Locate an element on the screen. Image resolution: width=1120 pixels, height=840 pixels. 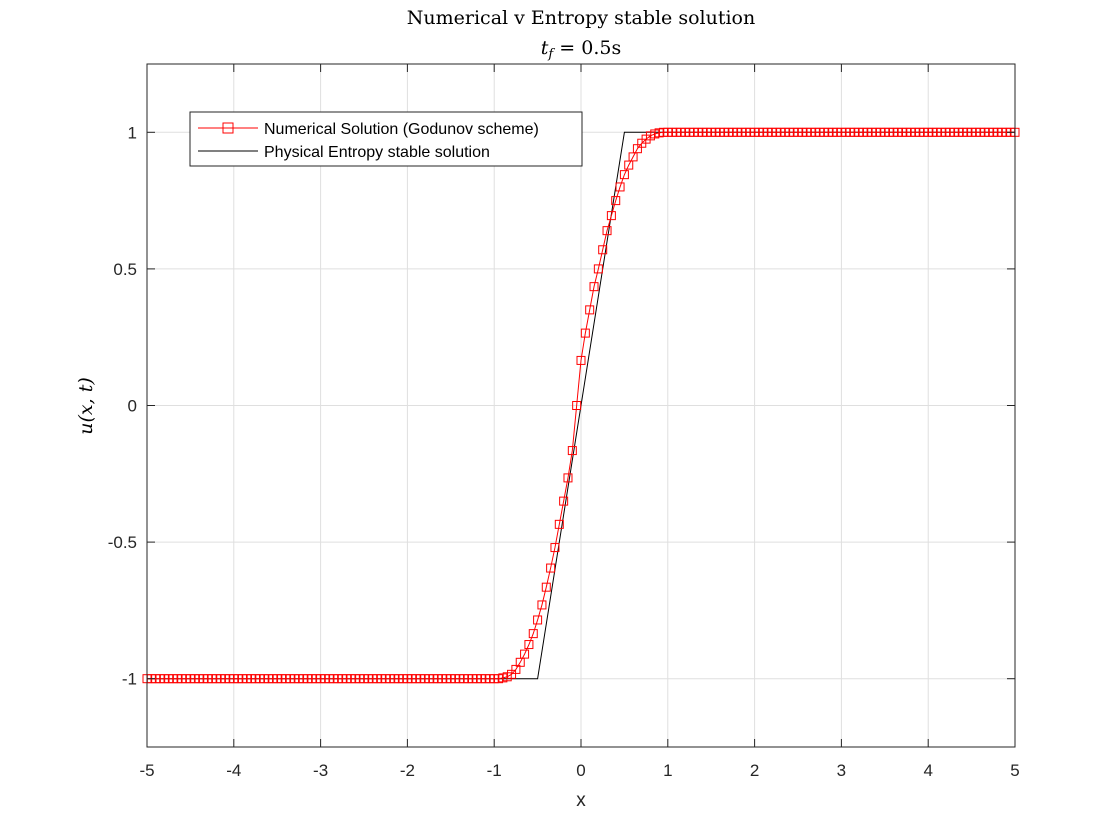
legend-box is located at coordinates (386, 139).